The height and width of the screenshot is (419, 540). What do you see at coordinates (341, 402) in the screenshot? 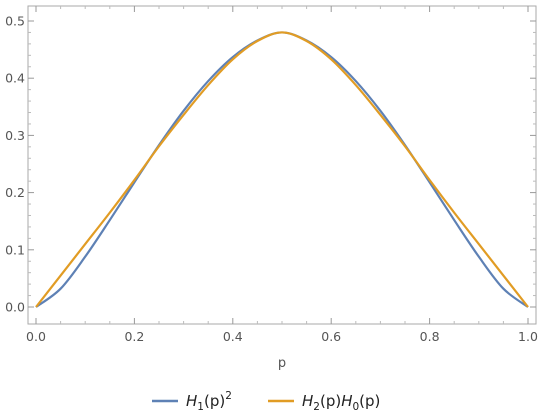
I see `legend-label-series-2: H2(p)H0(p)` at bounding box center [341, 402].